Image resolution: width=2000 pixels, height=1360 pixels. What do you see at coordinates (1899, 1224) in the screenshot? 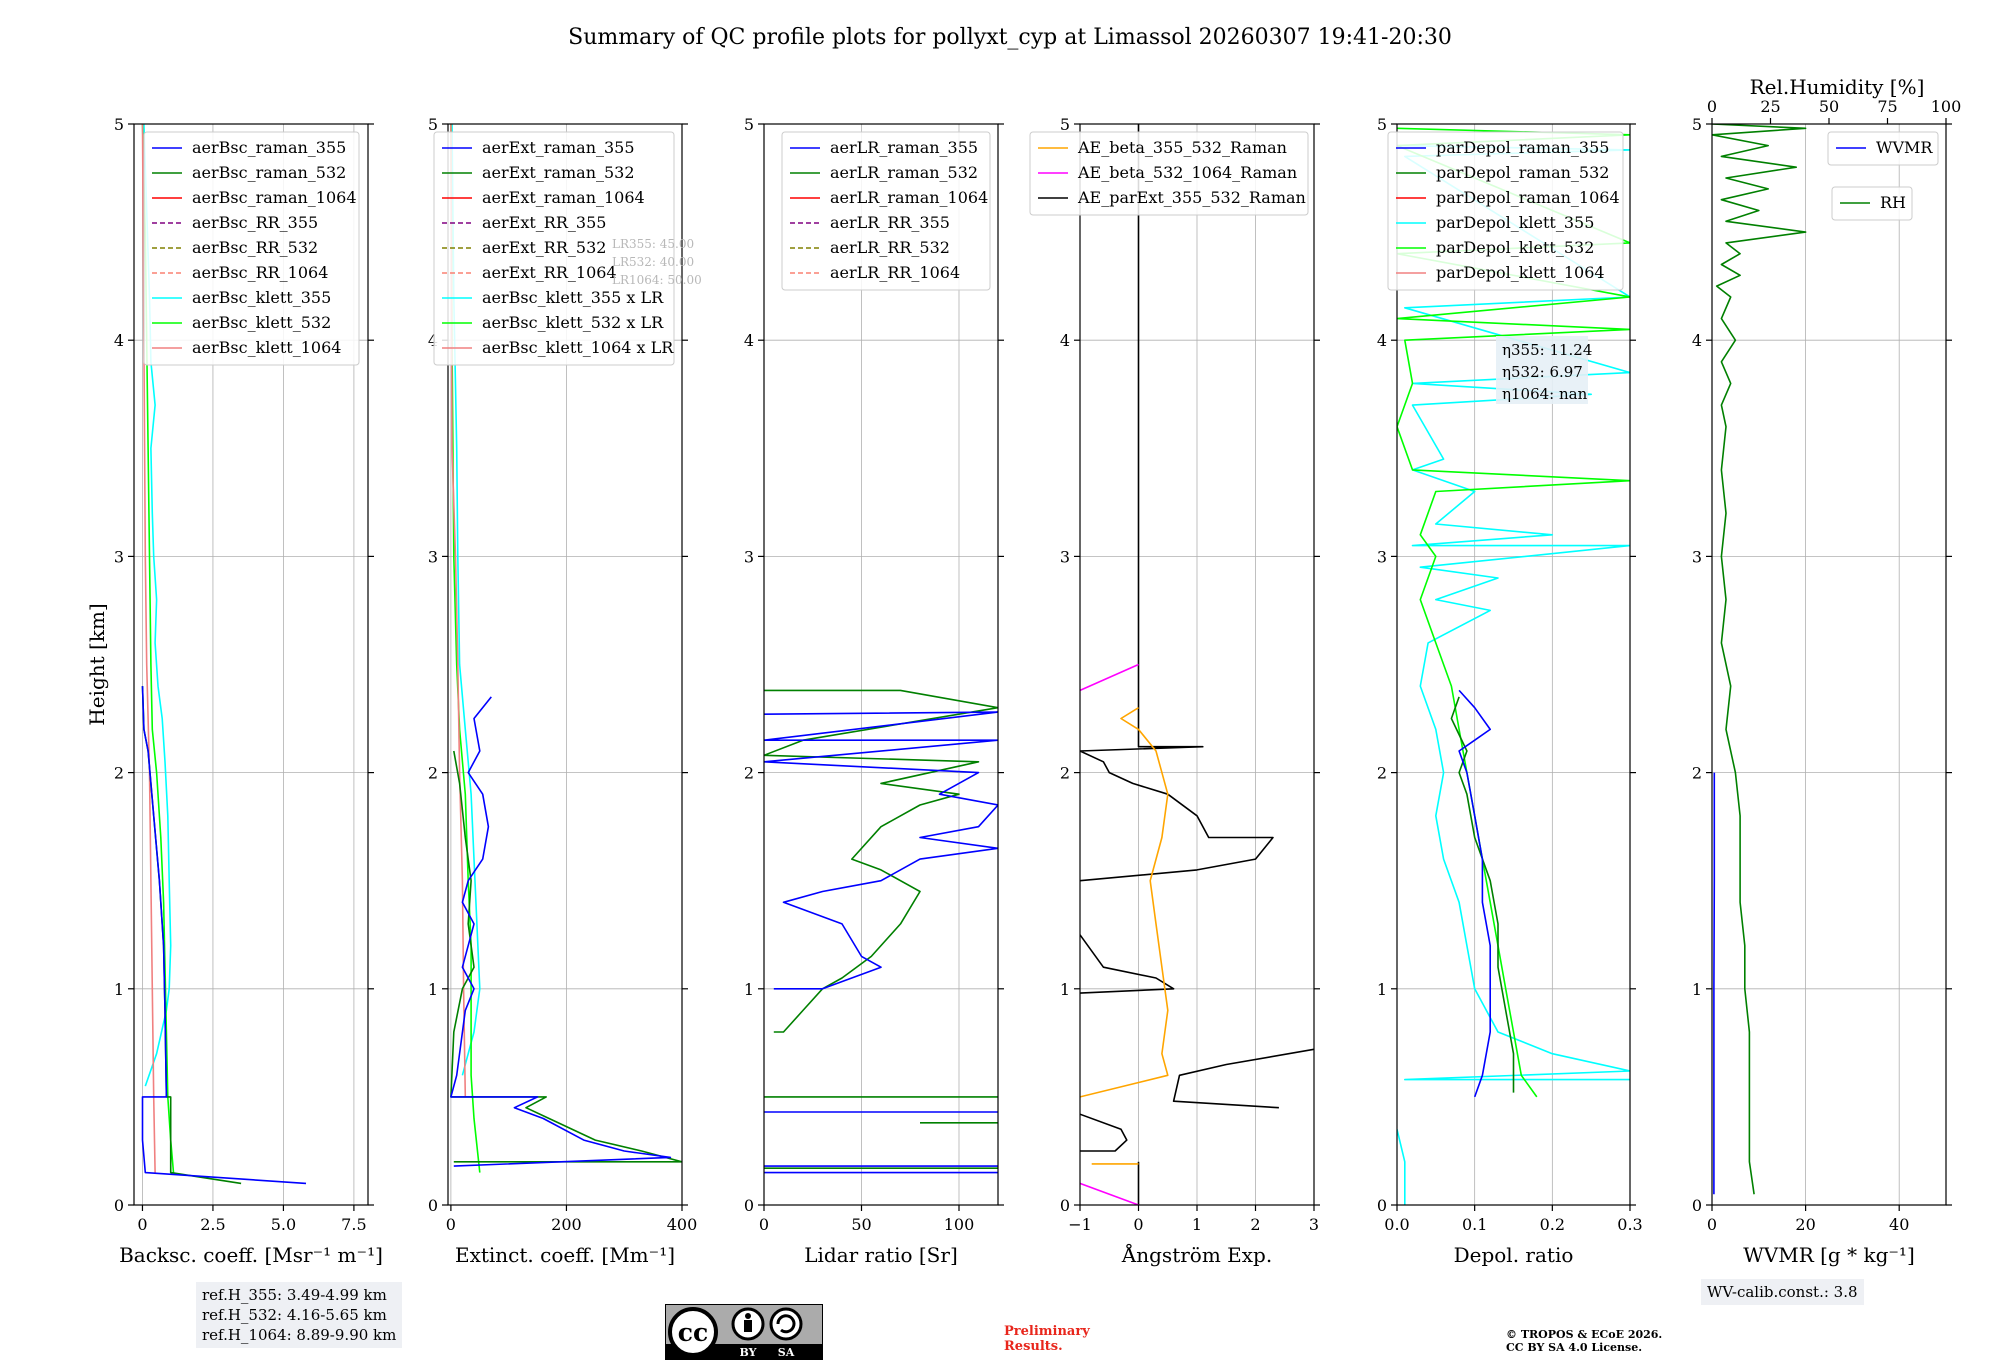
I see `x-tick-label-wv: 40` at bounding box center [1899, 1224].